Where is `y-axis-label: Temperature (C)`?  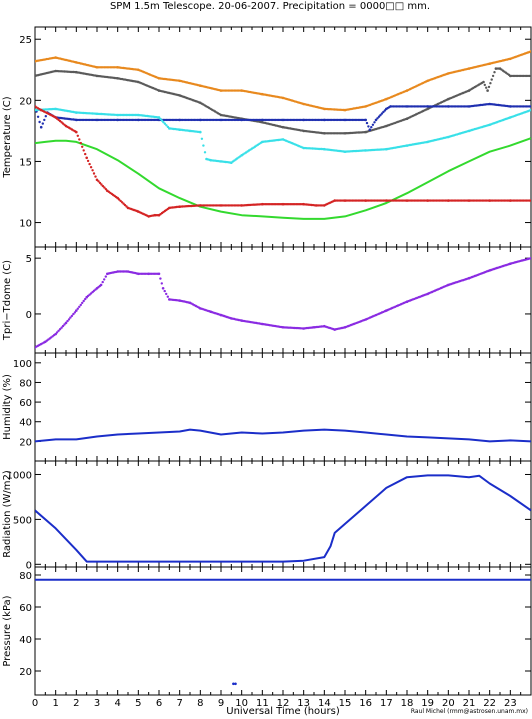
y-axis-label: Temperature (C) is located at coordinates (7, 137).